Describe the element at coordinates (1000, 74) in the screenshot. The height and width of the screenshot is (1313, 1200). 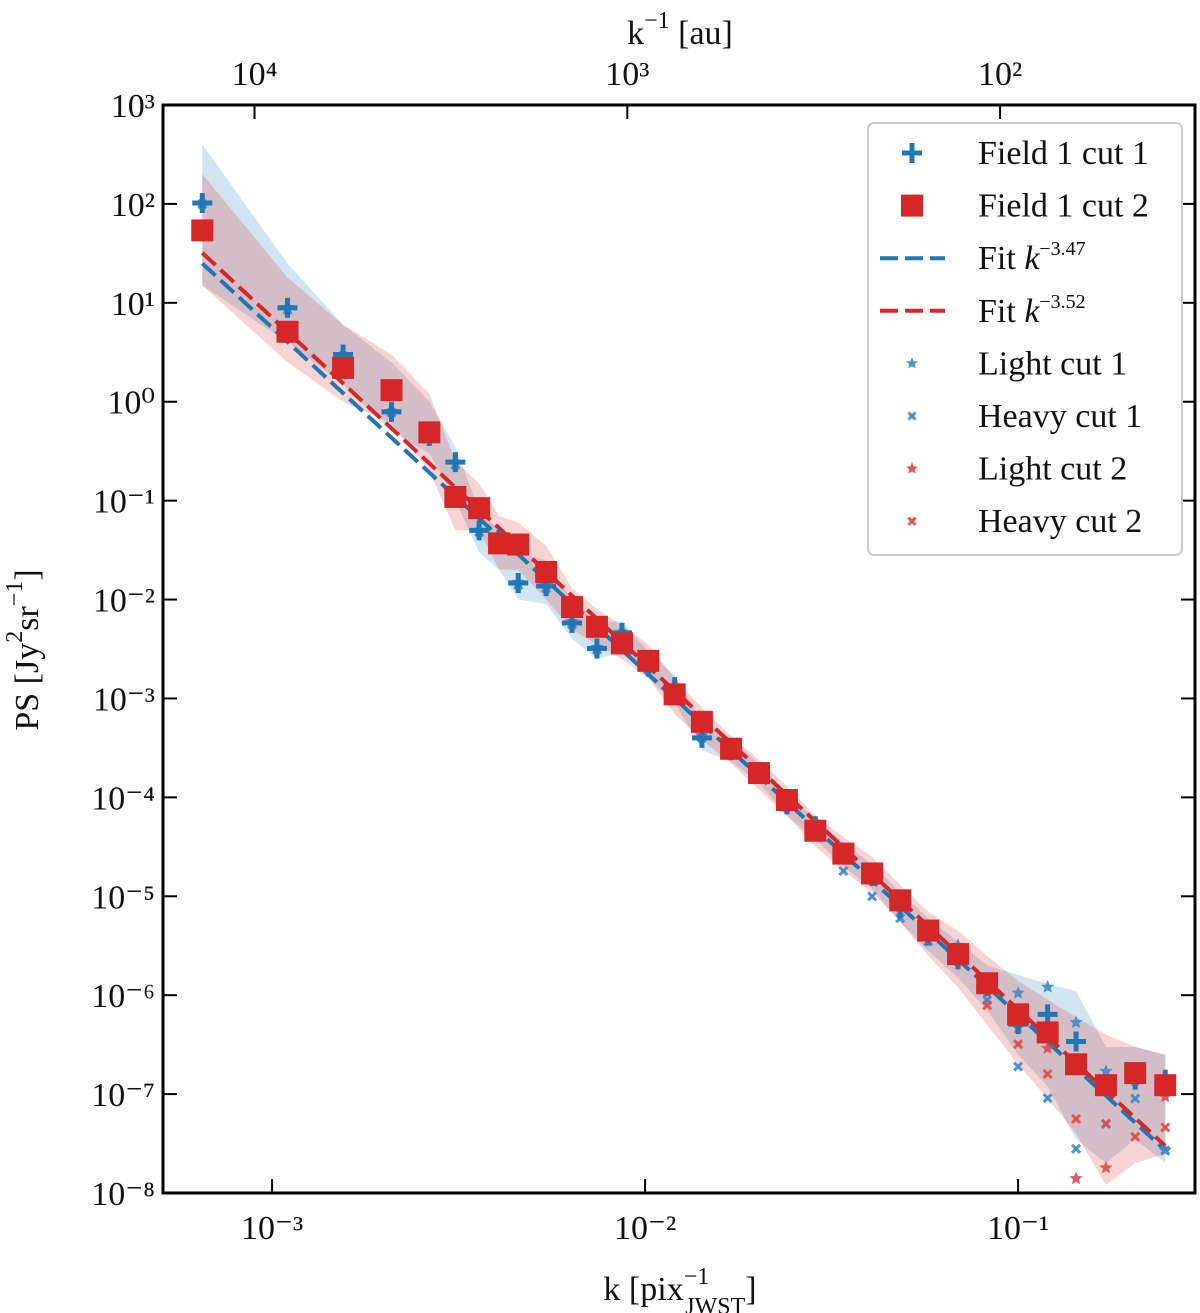
I see `x2-tick-label: 10²` at that location.